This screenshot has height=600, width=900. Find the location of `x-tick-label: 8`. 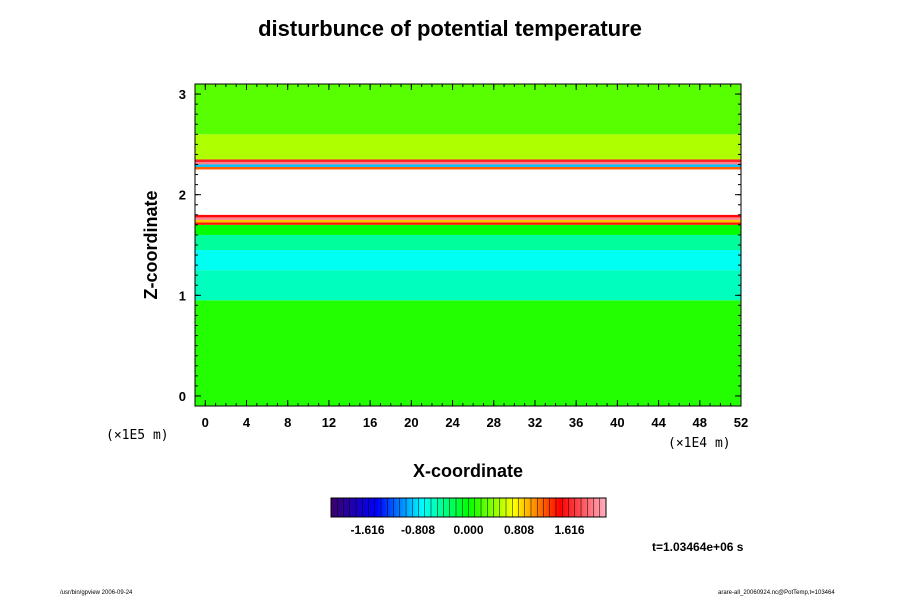

x-tick-label: 8 is located at coordinates (287, 422).